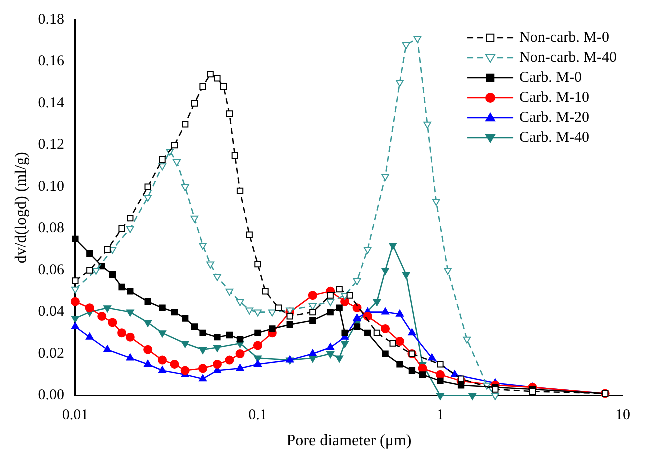 The width and height of the screenshot is (651, 463). I want to click on legend-label: Non-carb. M-0, so click(565, 38).